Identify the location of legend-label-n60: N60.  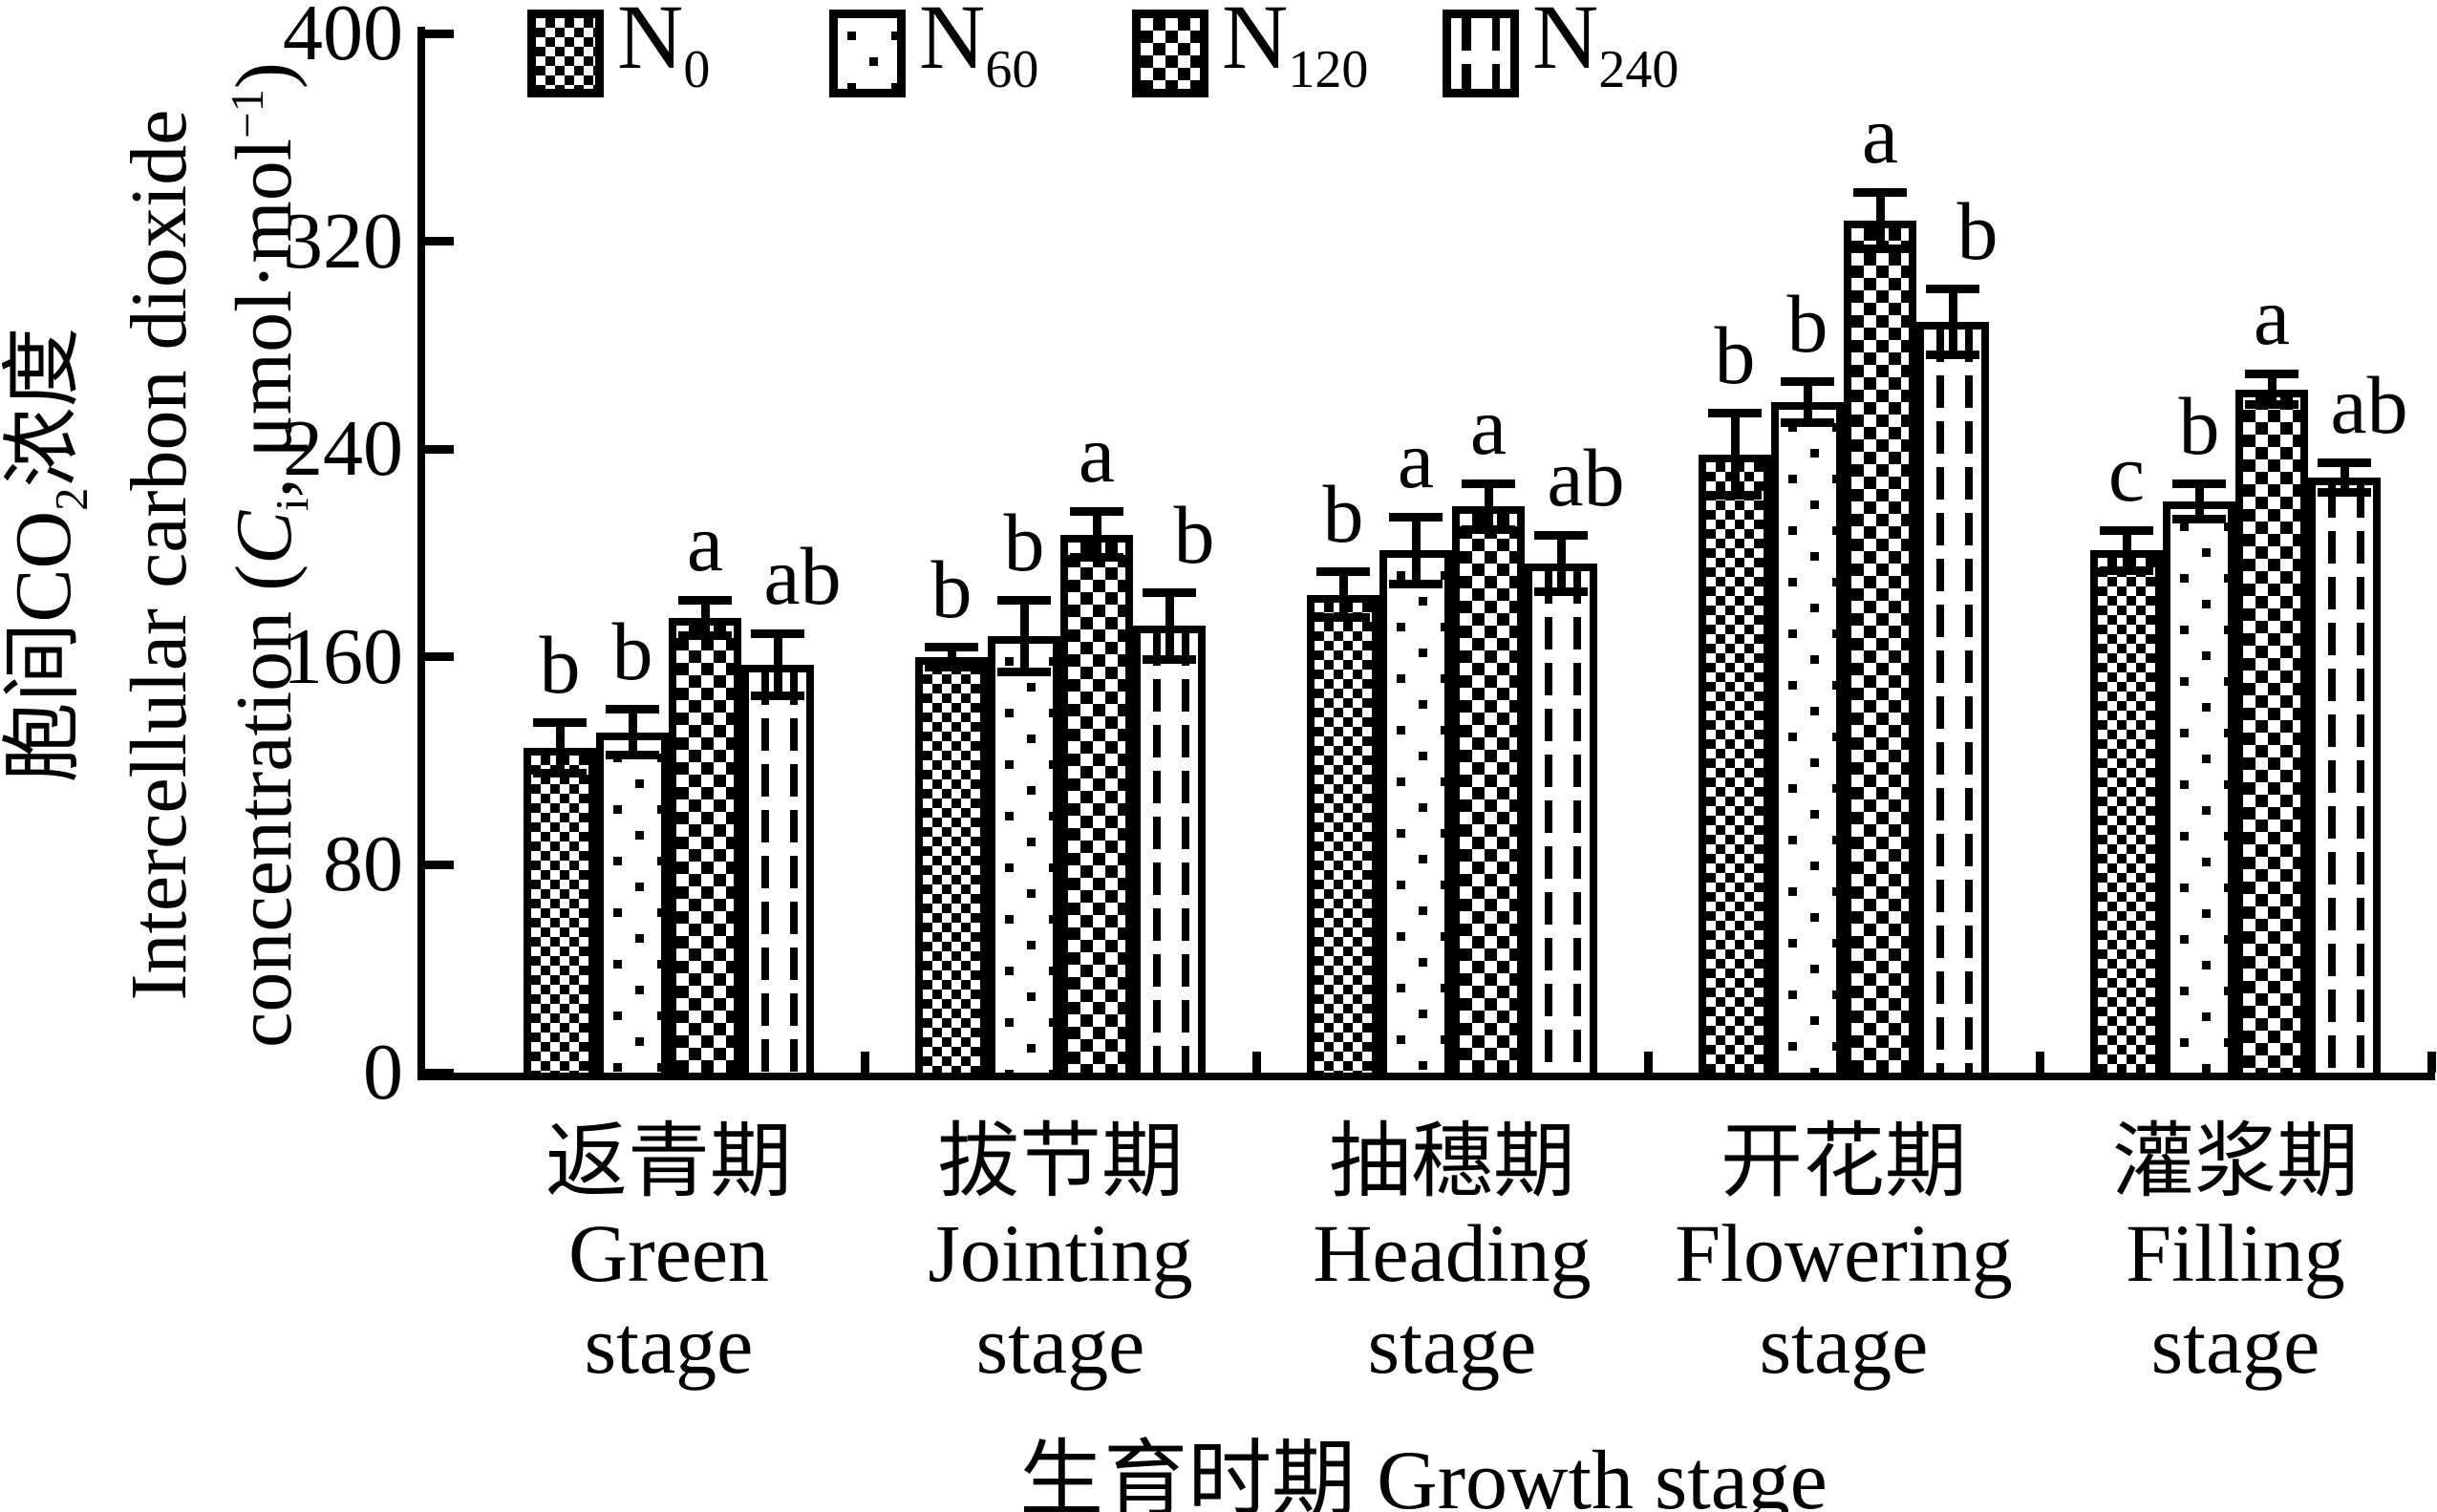
(979, 50).